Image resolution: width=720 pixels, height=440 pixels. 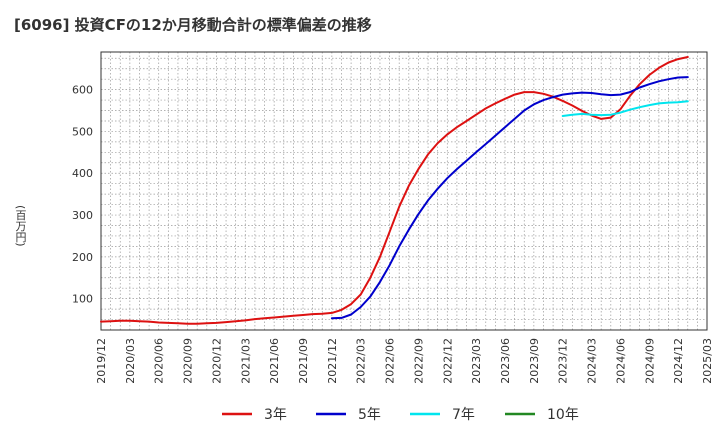 What do you see at coordinates (369, 415) in the screenshot?
I see `legend-label-5年: 5年` at bounding box center [369, 415].